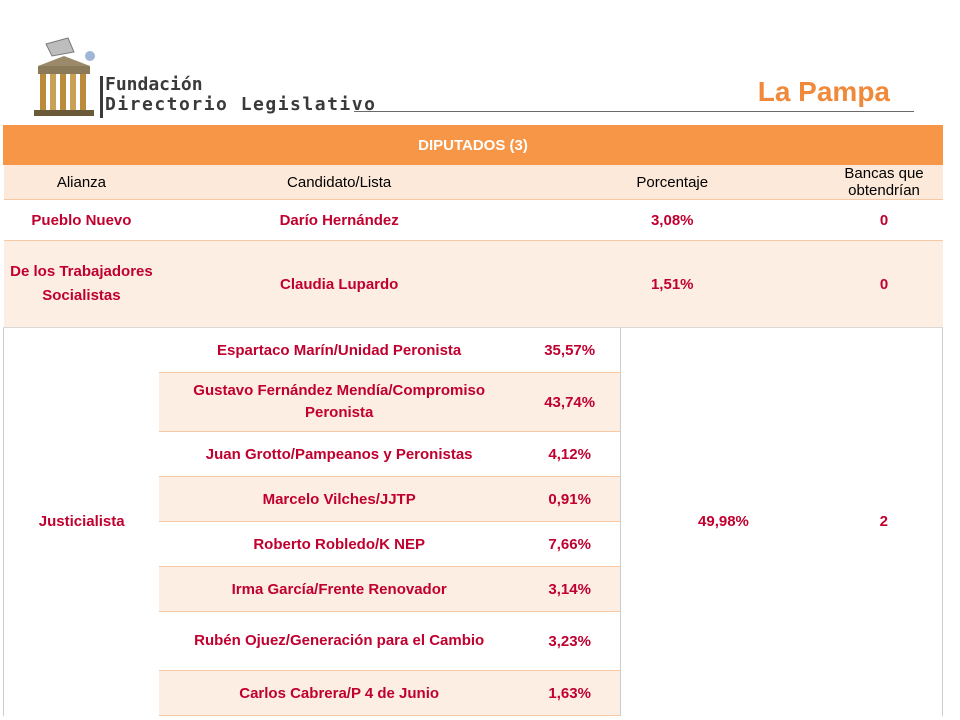  I want to click on foundation-logo: Fundación Directorio Legislativo, so click(201, 78).